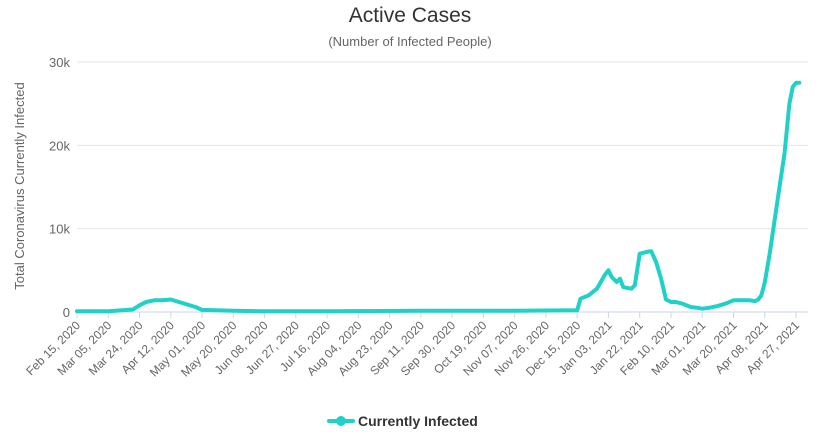 The height and width of the screenshot is (440, 820). Describe the element at coordinates (409, 41) in the screenshot. I see `chart-subtitle: (Number of Infected People)` at that location.